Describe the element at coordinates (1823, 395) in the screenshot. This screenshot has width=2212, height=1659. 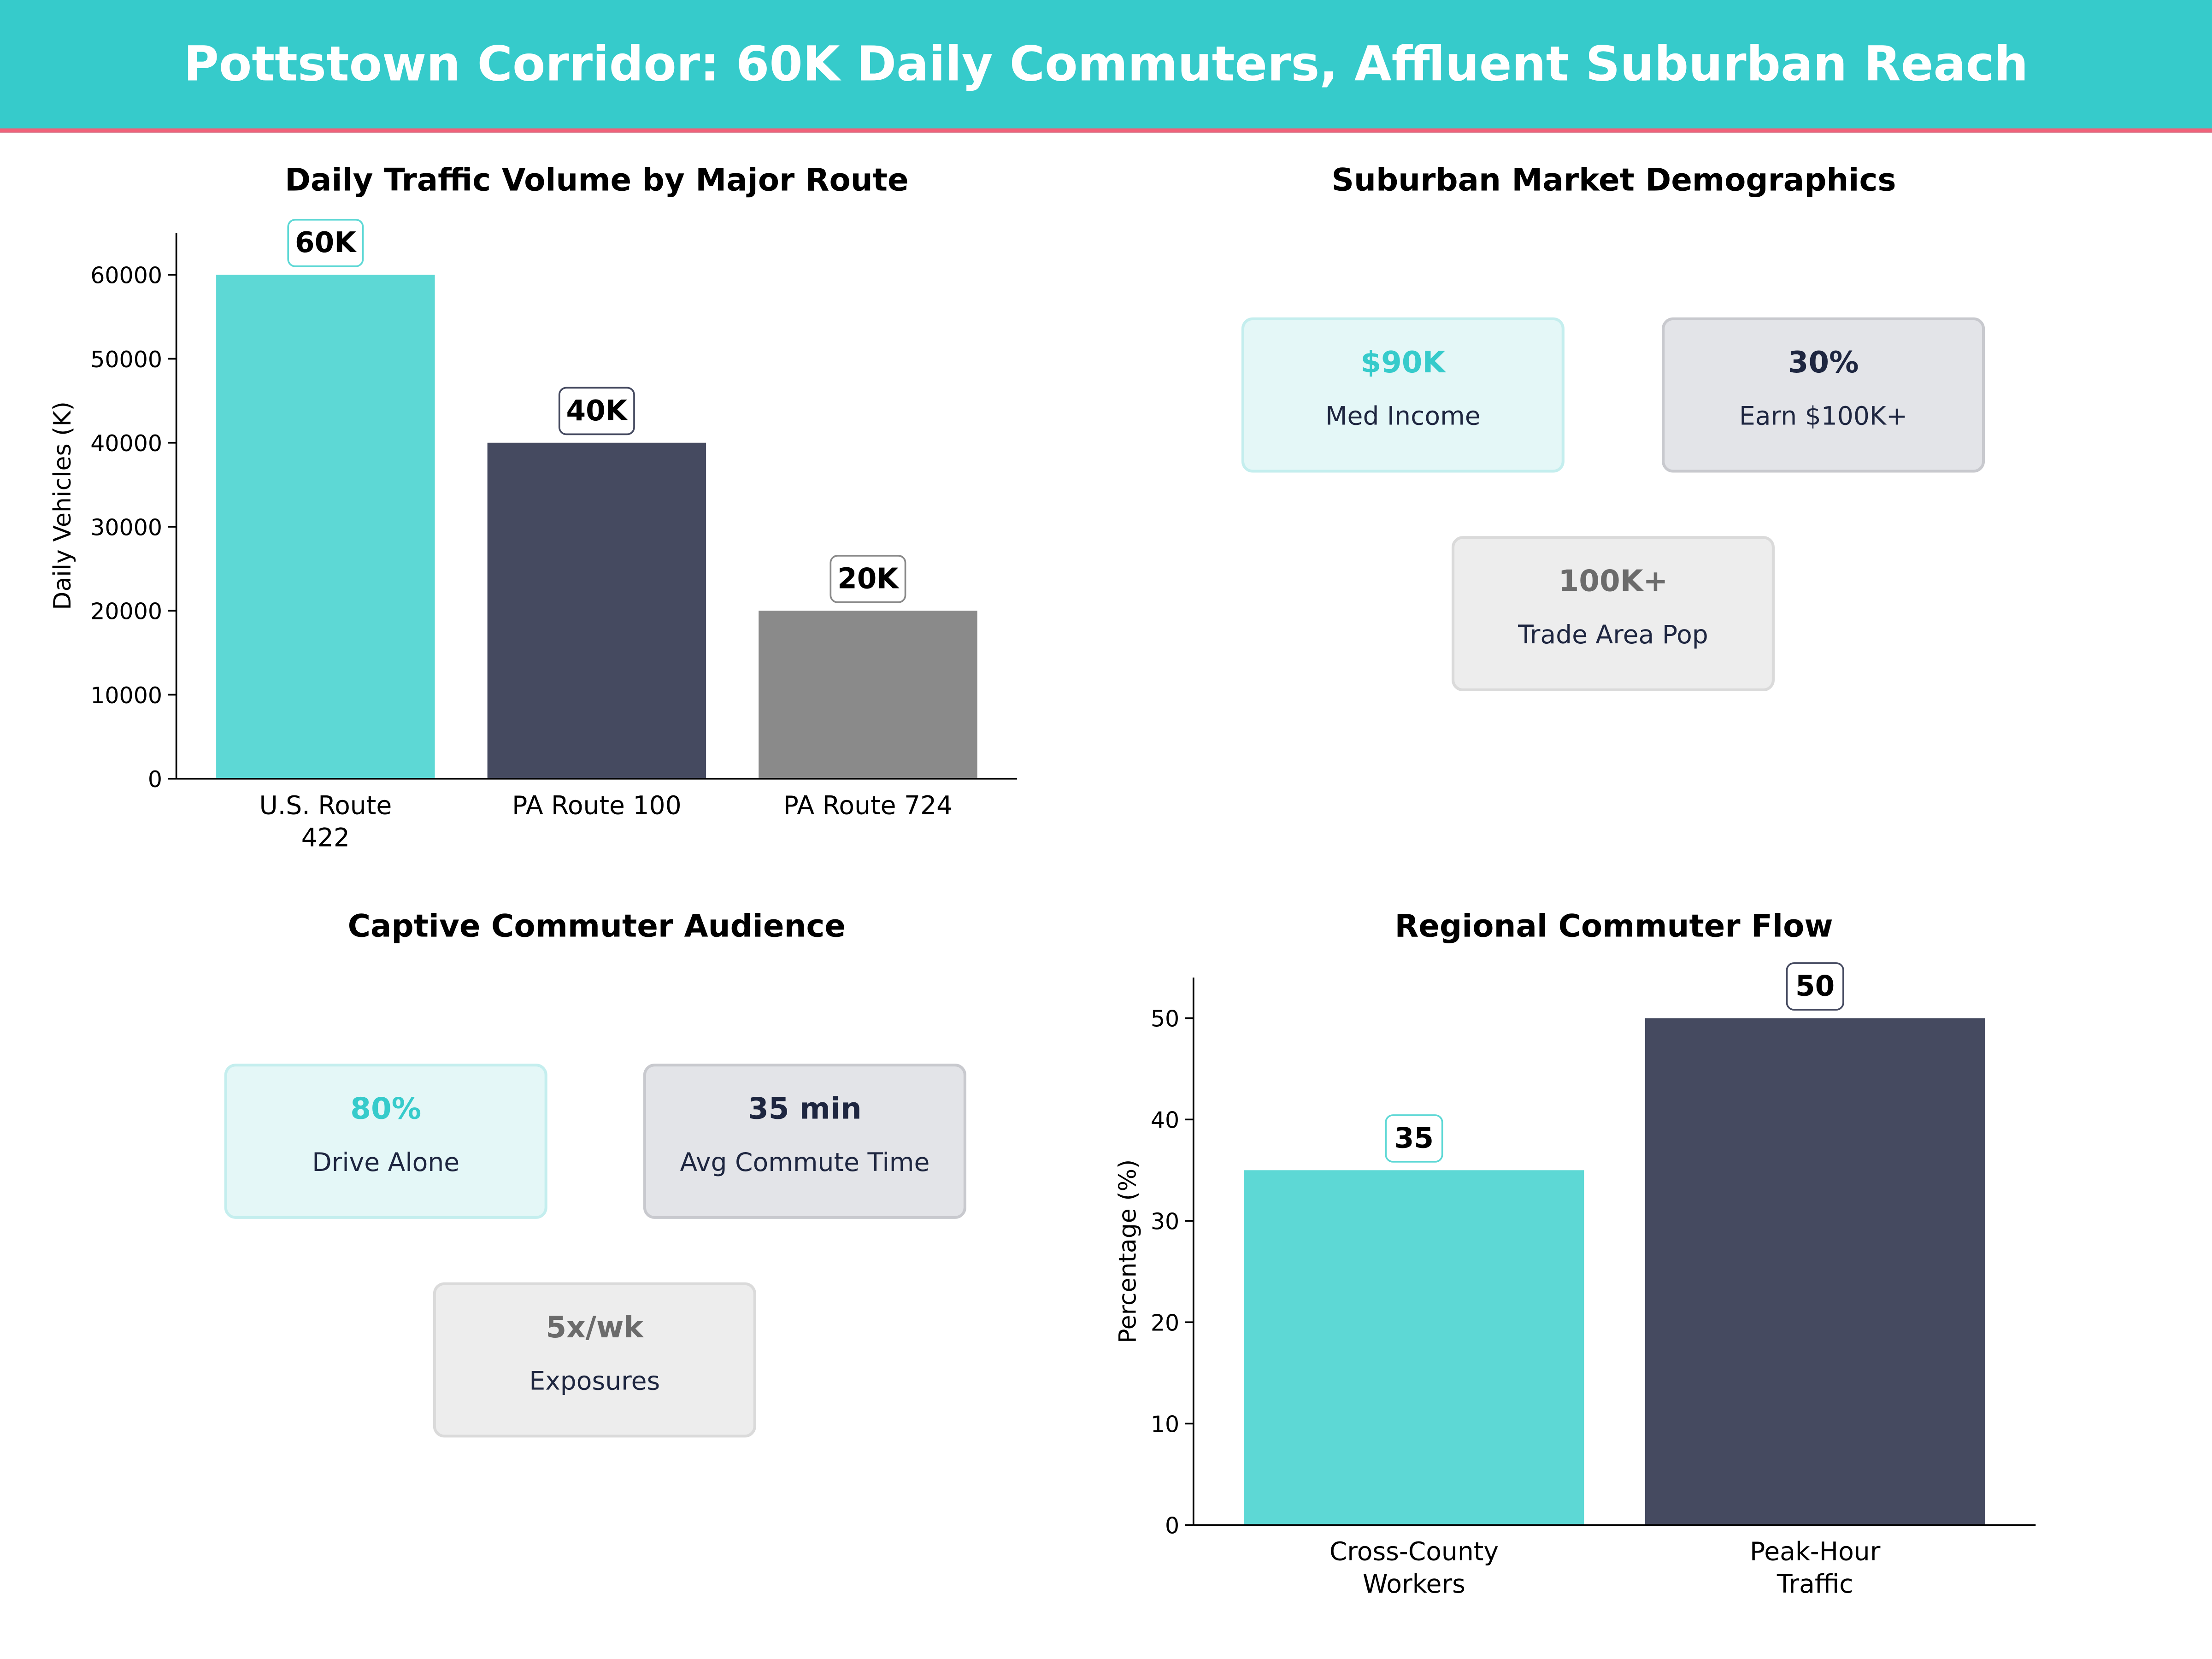
I see `stat-card-earn-100k: 30% Earn $100K+` at that location.